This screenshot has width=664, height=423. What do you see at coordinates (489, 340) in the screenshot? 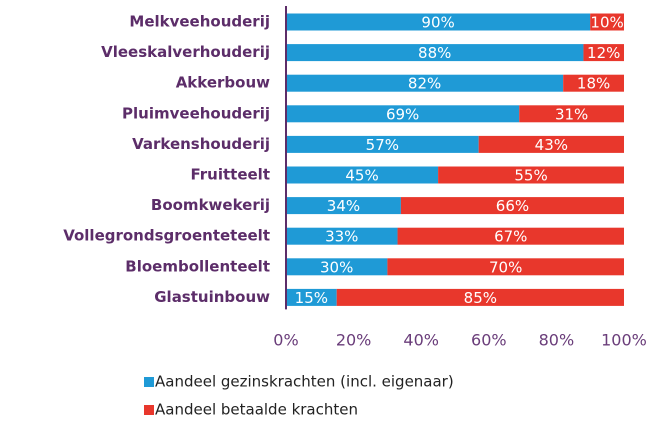
I see `x-tick-label: 60%` at bounding box center [489, 340].